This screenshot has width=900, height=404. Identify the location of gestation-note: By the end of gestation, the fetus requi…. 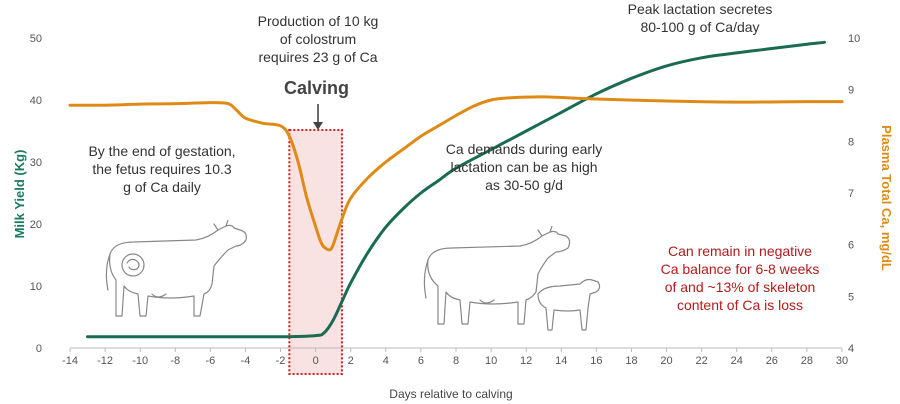
(162, 169).